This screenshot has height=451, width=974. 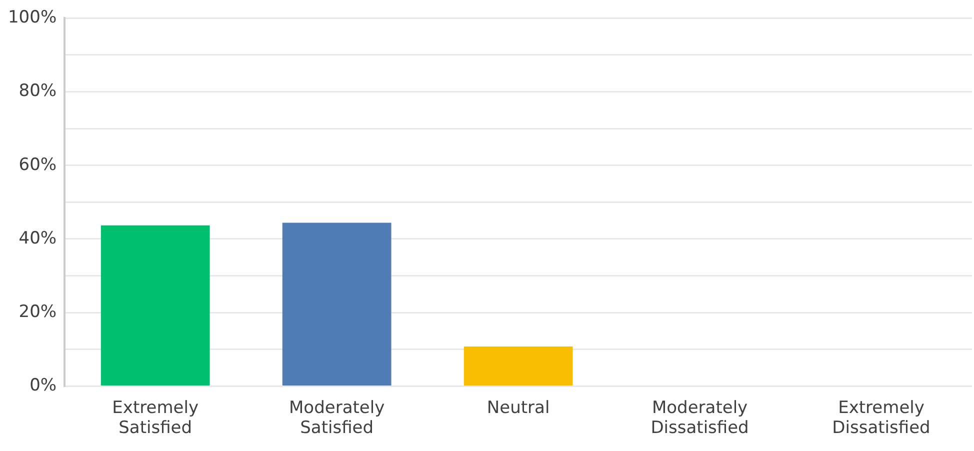 What do you see at coordinates (155, 418) in the screenshot?
I see `x-tick-label: Extremely Satisfied` at bounding box center [155, 418].